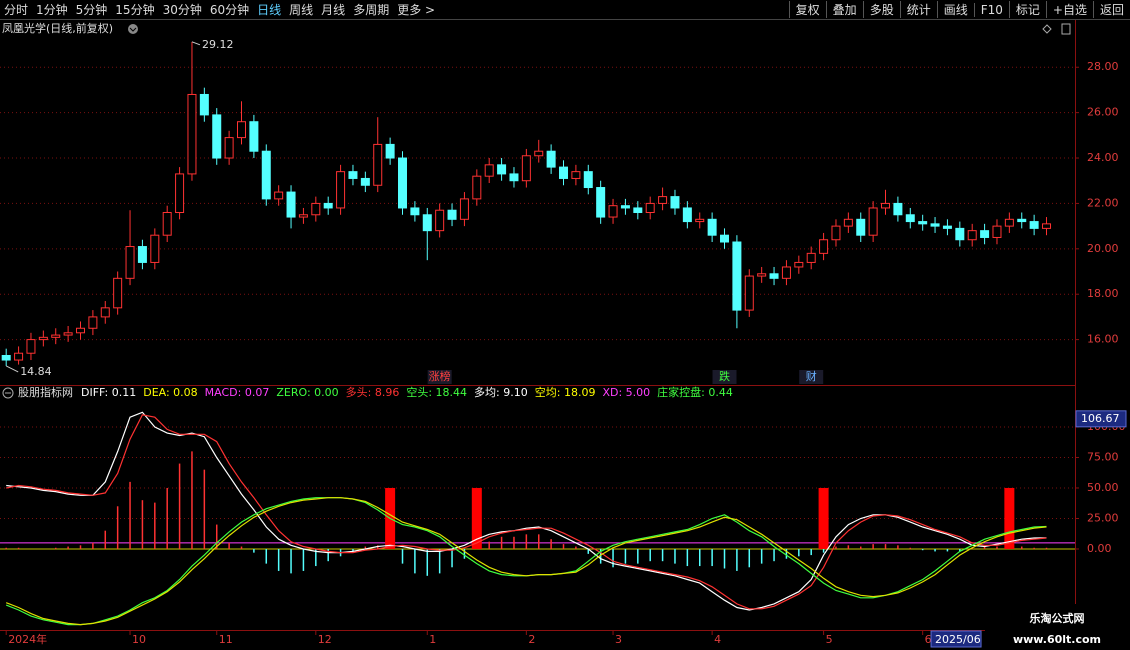 The image size is (1130, 650). What do you see at coordinates (1099, 548) in the screenshot?
I see `y-tick-label: 0.00` at bounding box center [1099, 548].